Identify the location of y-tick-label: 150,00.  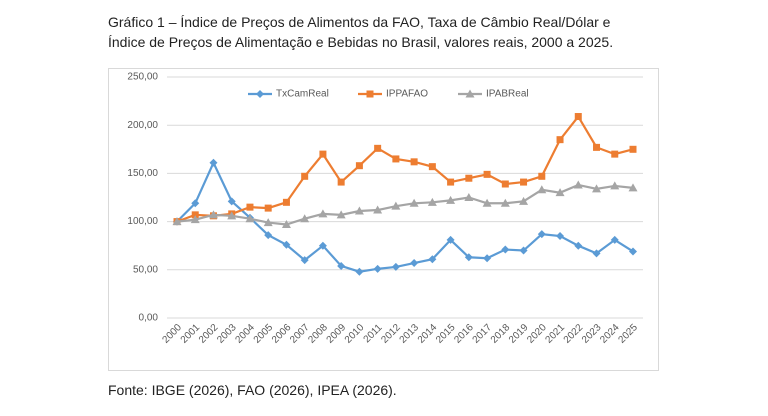
(142, 173).